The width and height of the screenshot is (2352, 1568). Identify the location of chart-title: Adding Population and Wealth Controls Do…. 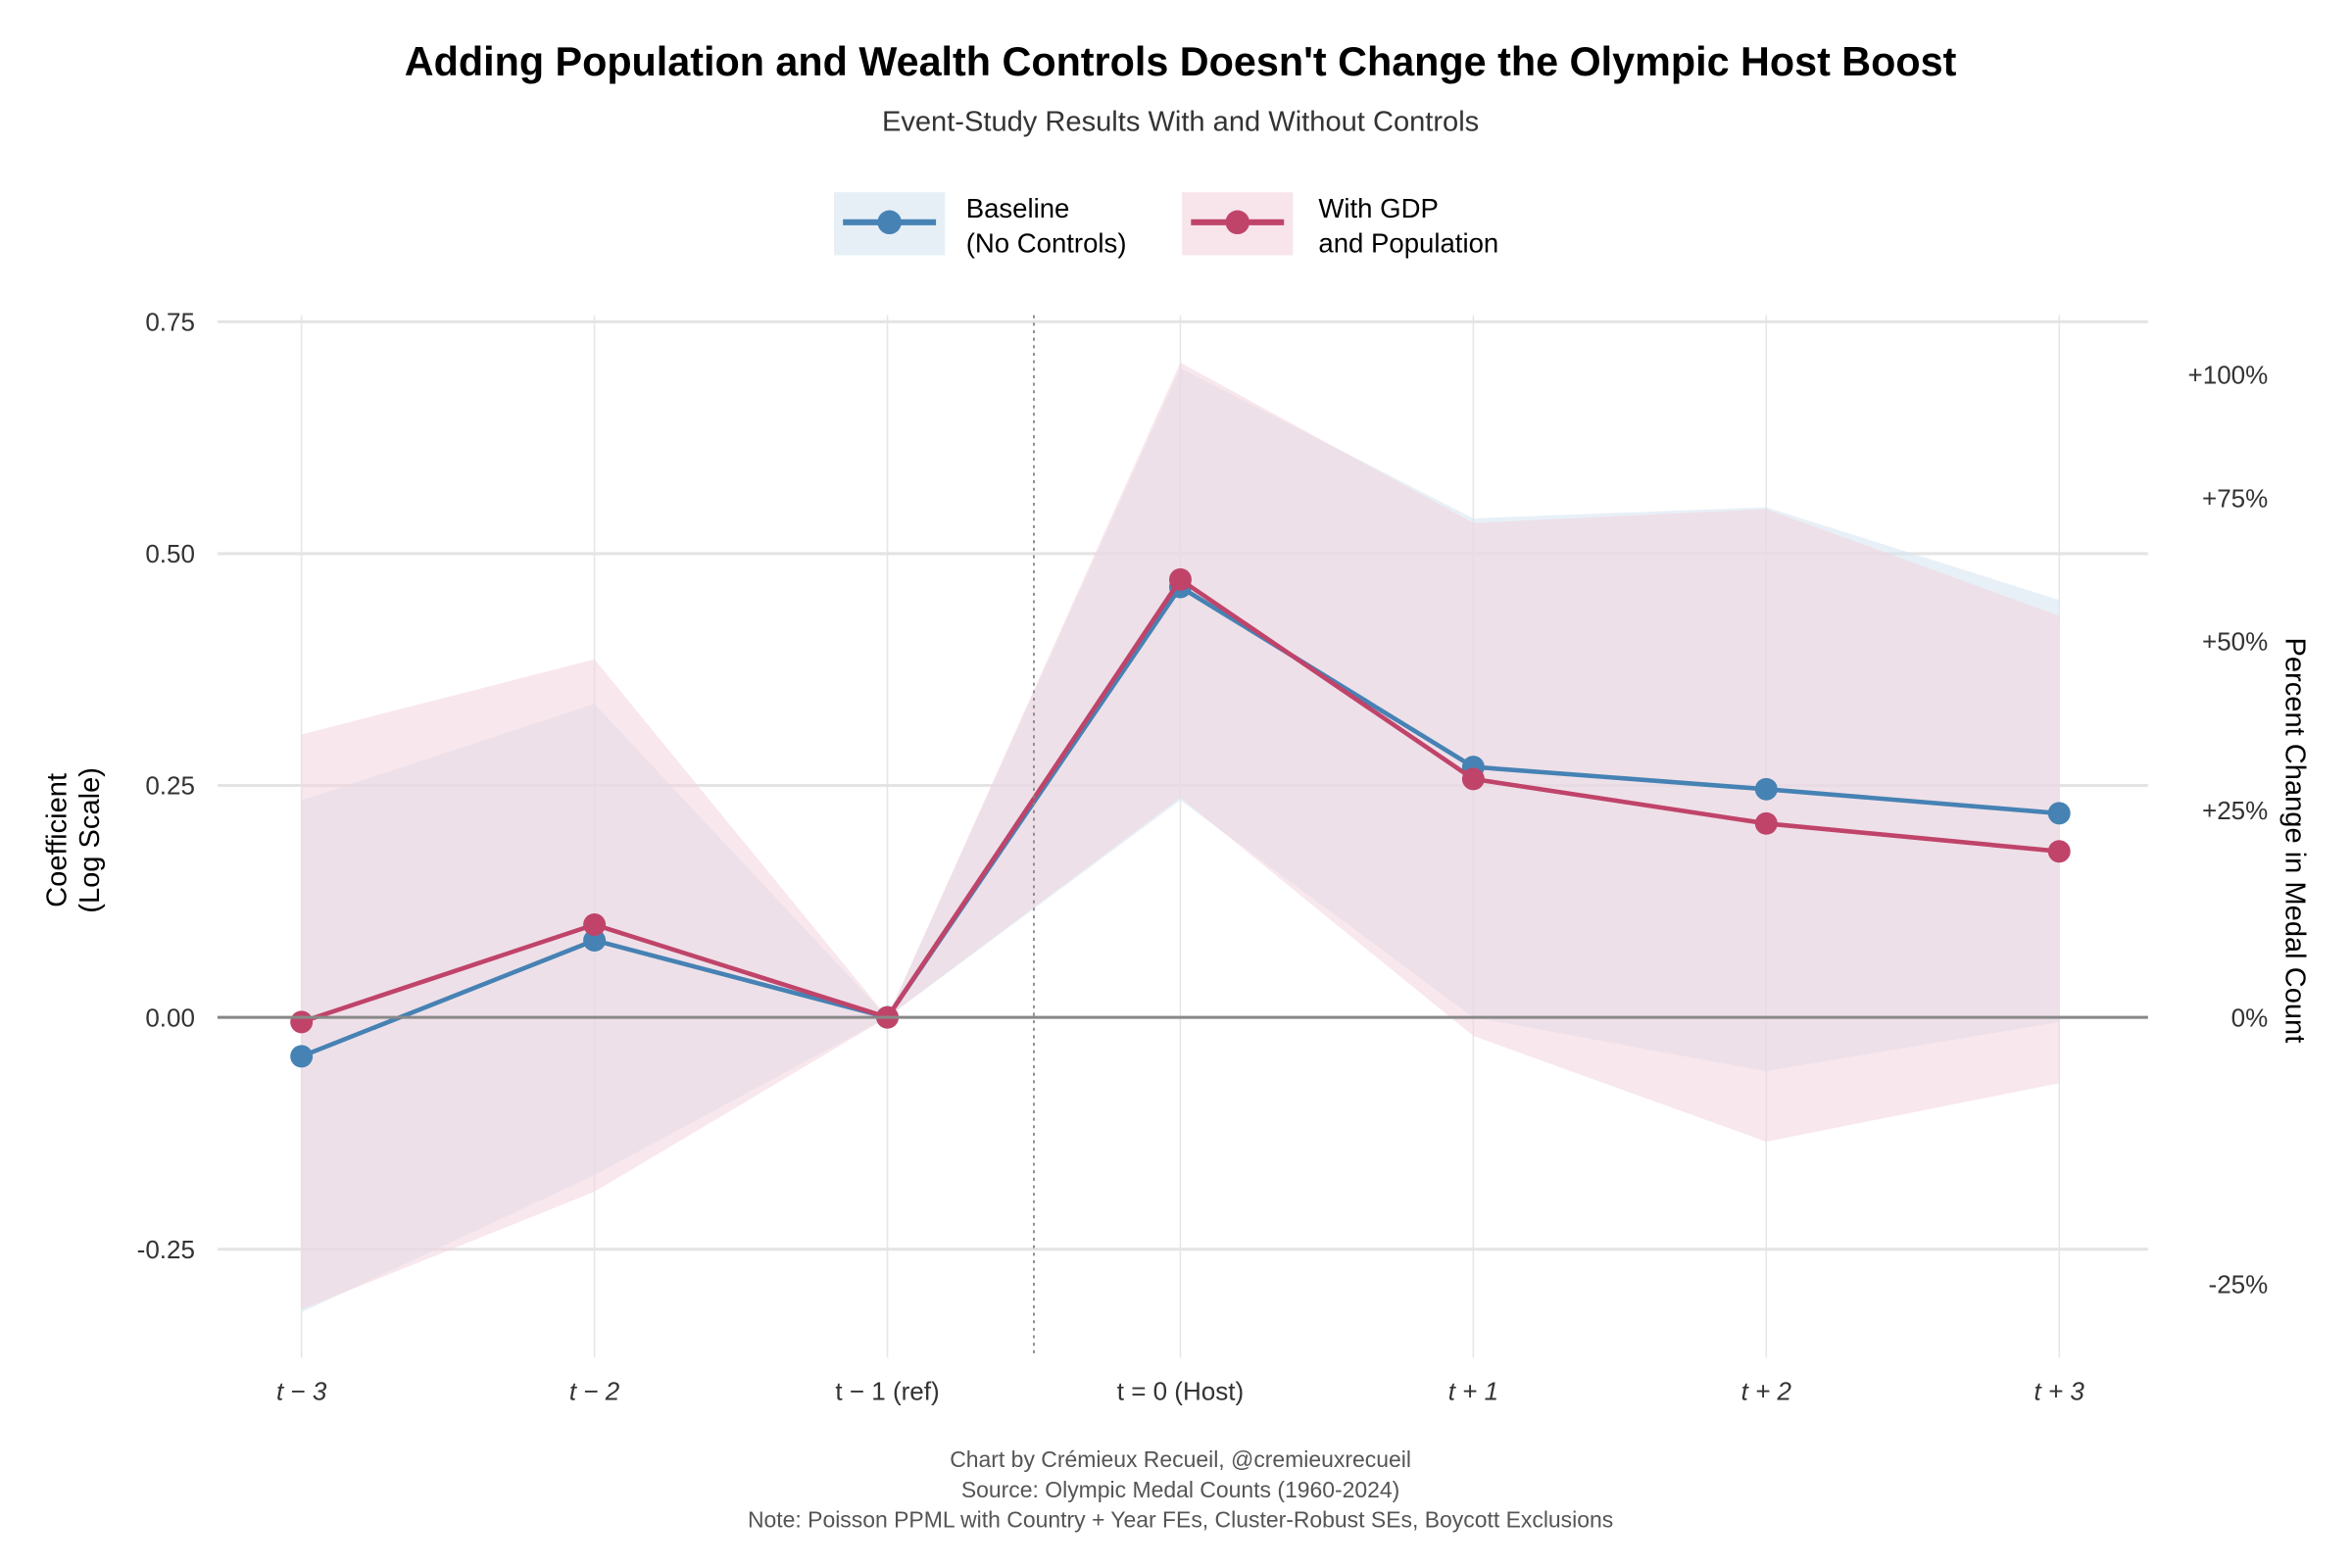
(1181, 61).